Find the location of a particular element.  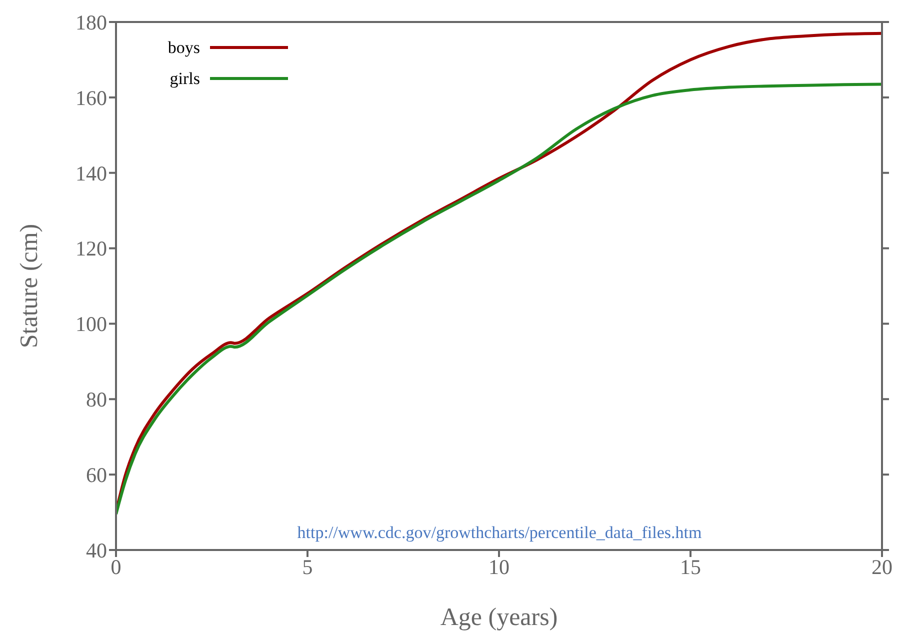

x-tick-label: 5 is located at coordinates (307, 566).